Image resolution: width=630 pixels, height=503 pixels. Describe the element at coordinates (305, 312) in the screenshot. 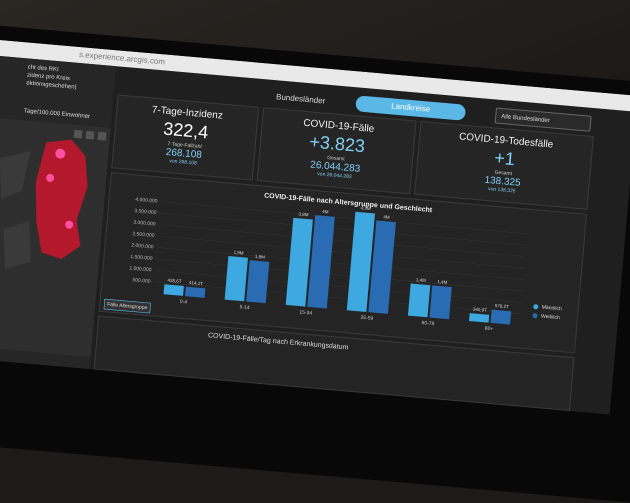

I see `x-tick-label: 15-34` at that location.